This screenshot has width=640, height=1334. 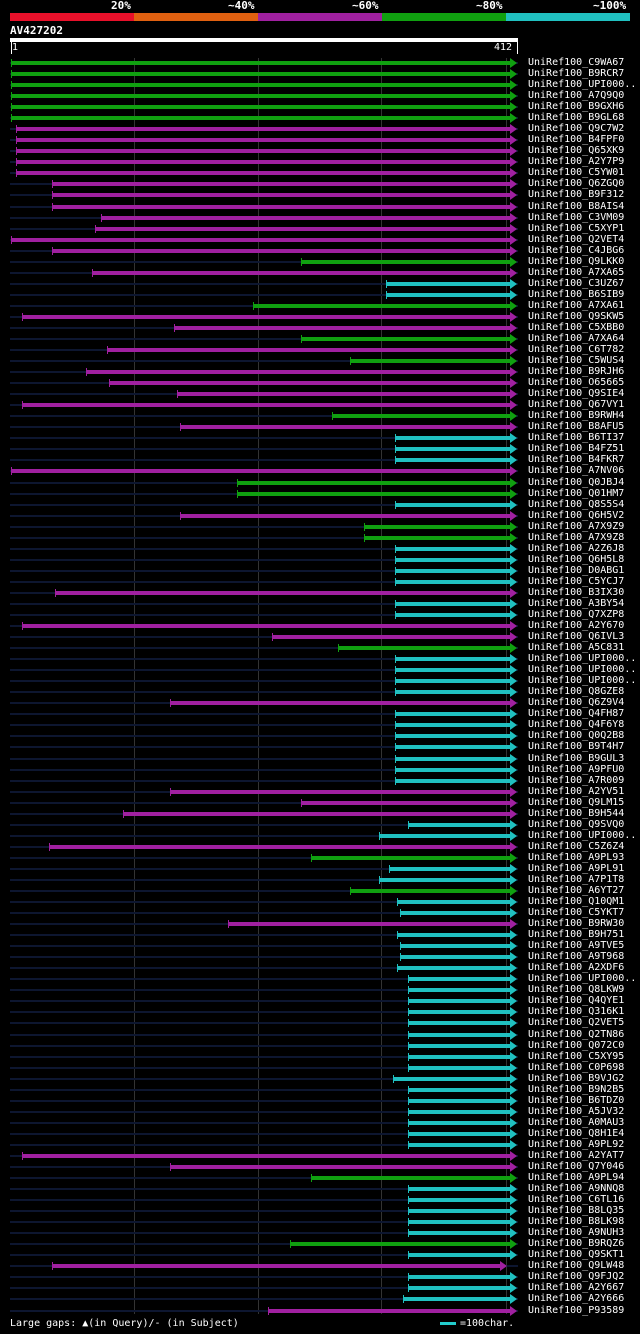 What do you see at coordinates (576, 526) in the screenshot?
I see `hit-label: UniRef100_A7X9Z9` at bounding box center [576, 526].